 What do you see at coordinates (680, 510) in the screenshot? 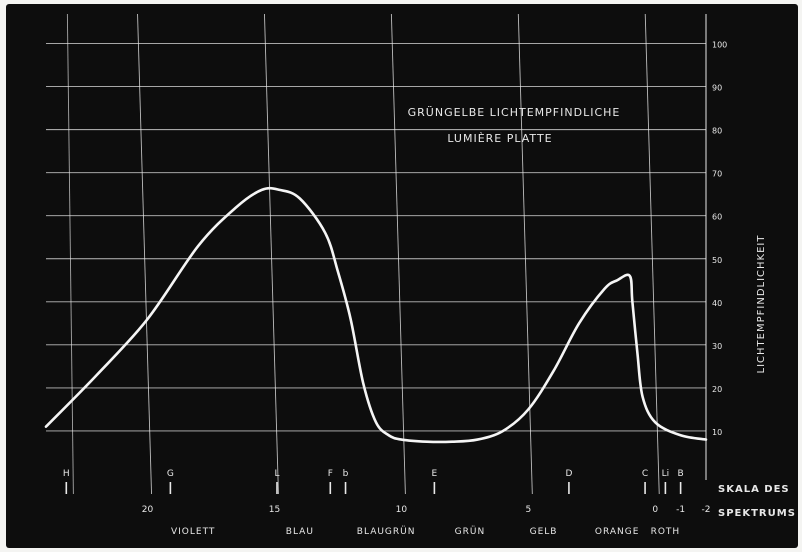
I see `x-tick-label: -1` at bounding box center [680, 510].